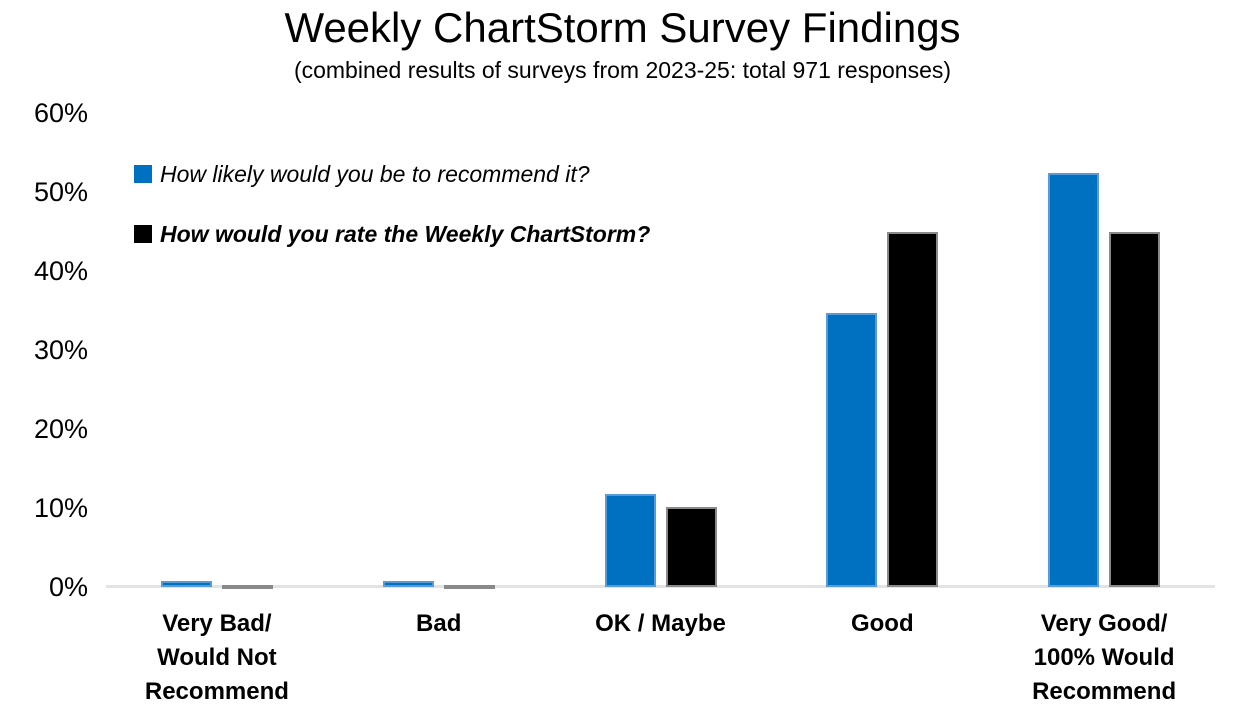 The width and height of the screenshot is (1245, 720). What do you see at coordinates (852, 450) in the screenshot?
I see `bar-series0-cat3` at bounding box center [852, 450].